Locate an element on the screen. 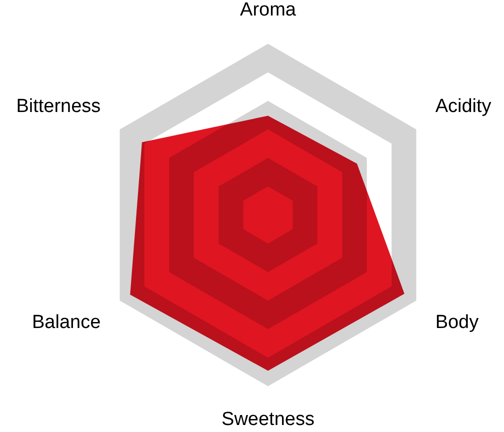  spoke-label: Sweetness is located at coordinates (268, 419).